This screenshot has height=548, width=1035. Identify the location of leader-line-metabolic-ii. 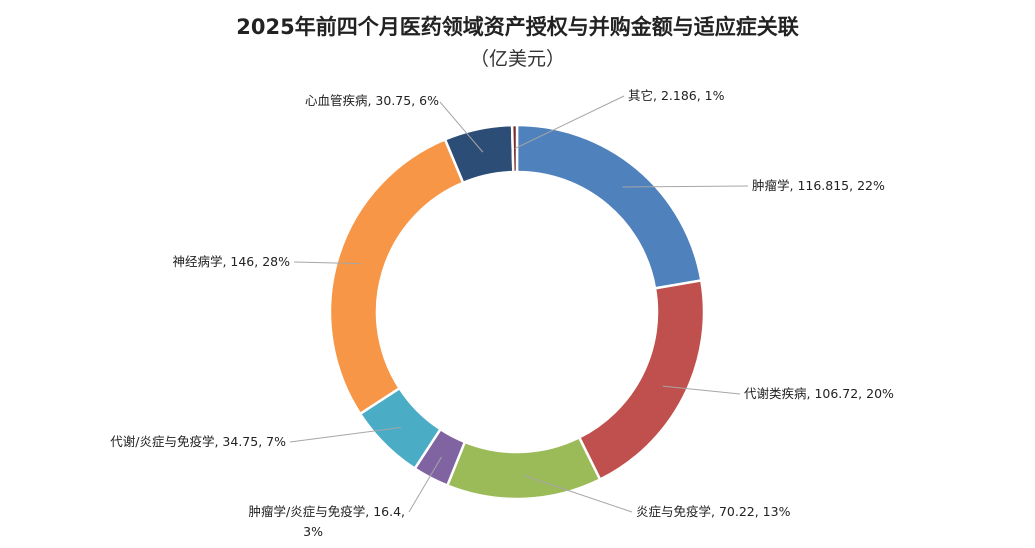
(345, 434).